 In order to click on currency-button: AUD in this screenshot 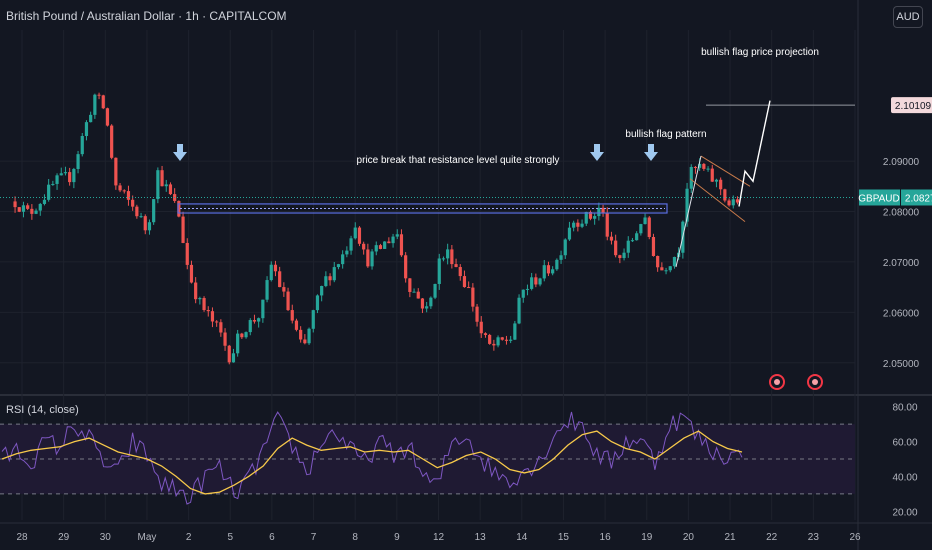, I will do `click(908, 17)`.